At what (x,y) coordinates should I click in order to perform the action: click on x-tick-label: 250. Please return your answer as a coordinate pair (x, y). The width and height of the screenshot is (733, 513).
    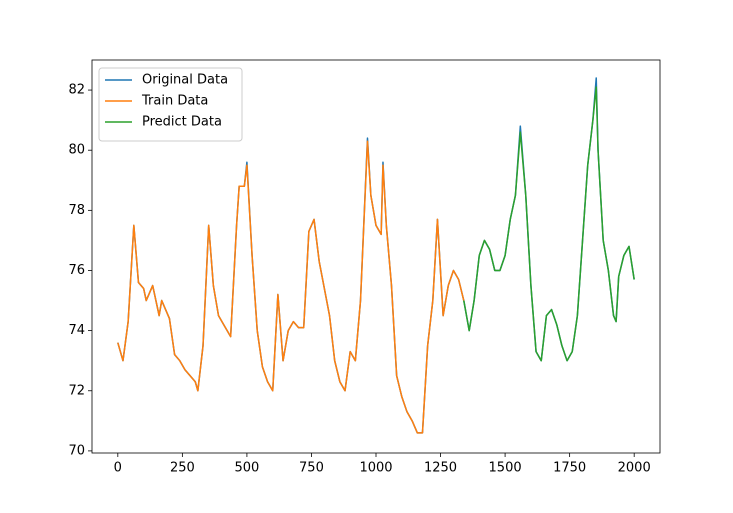
    Looking at the image, I should click on (182, 468).